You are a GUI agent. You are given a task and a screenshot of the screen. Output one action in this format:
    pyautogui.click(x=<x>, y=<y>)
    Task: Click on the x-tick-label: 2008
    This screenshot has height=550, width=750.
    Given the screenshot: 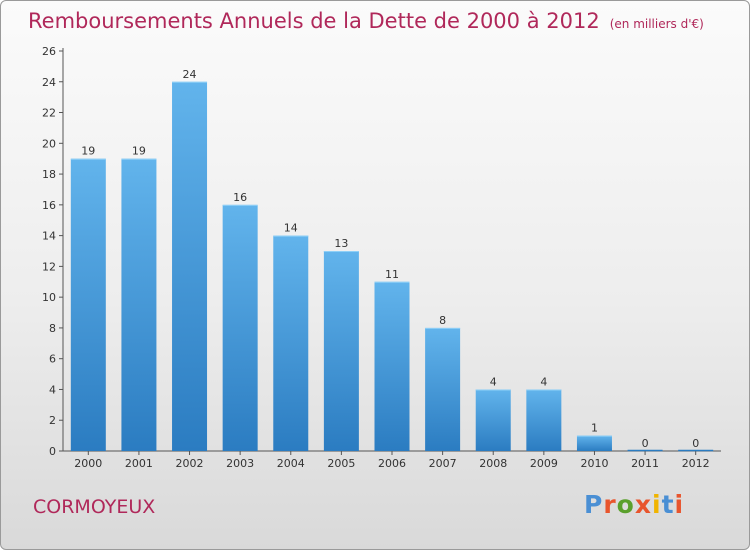 What is the action you would take?
    pyautogui.click(x=493, y=463)
    